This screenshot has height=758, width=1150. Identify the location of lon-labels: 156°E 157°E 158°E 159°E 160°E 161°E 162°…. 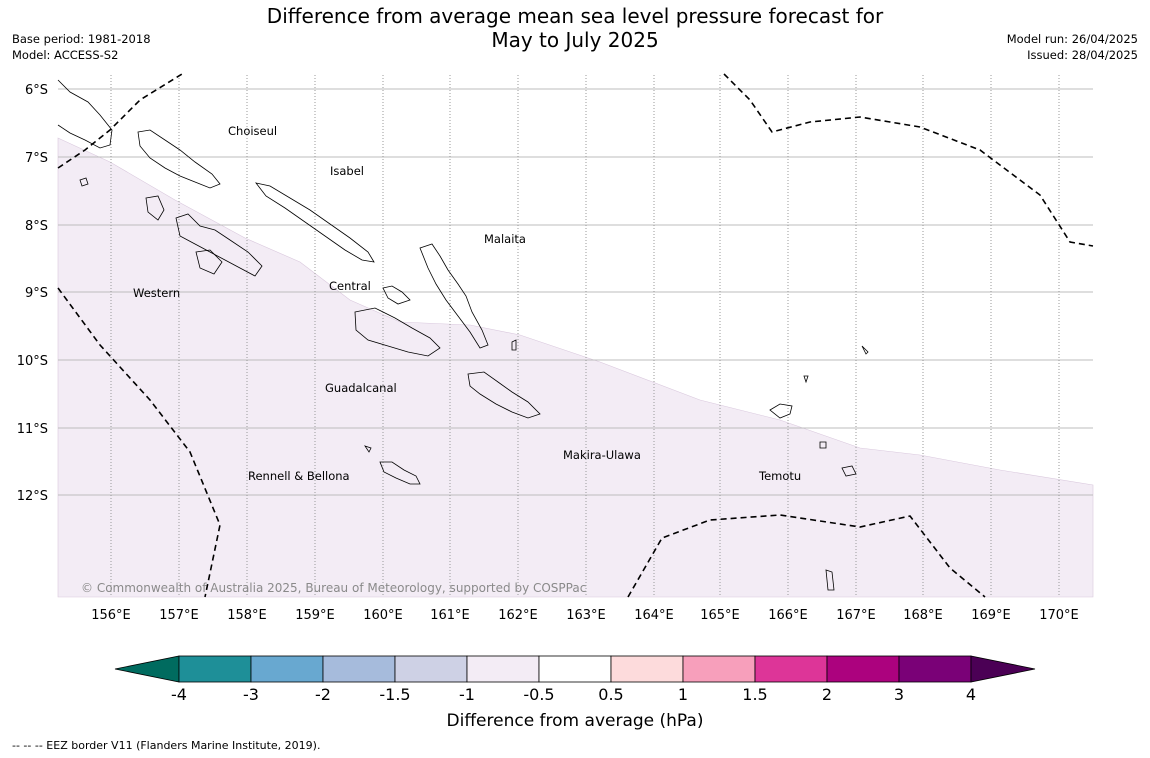
(585, 615).